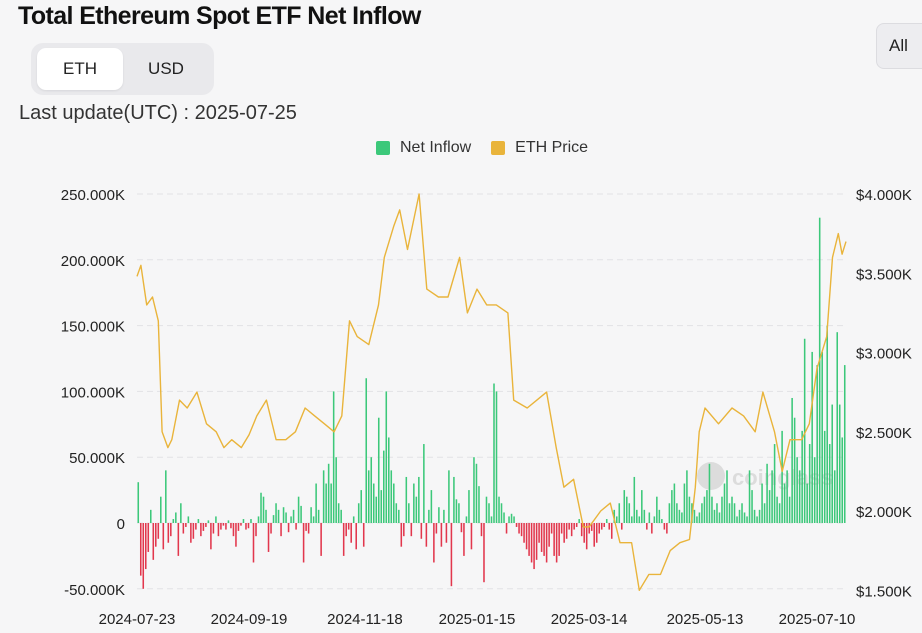 This screenshot has width=922, height=633. I want to click on time-range-button: All, so click(899, 46).